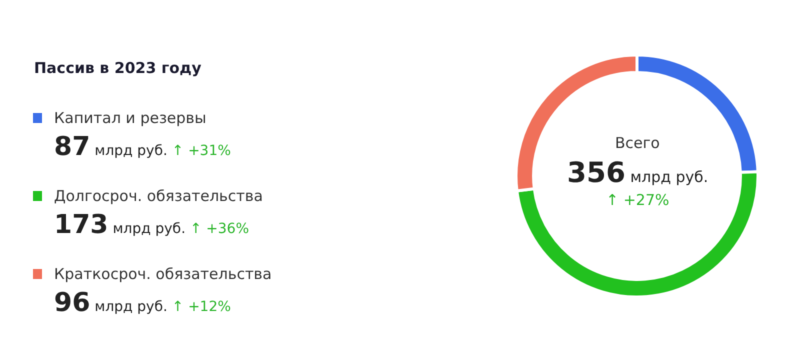 This screenshot has height=347, width=794. Describe the element at coordinates (637, 172) in the screenshot. I see `text: 356 млрд руб.` at that location.